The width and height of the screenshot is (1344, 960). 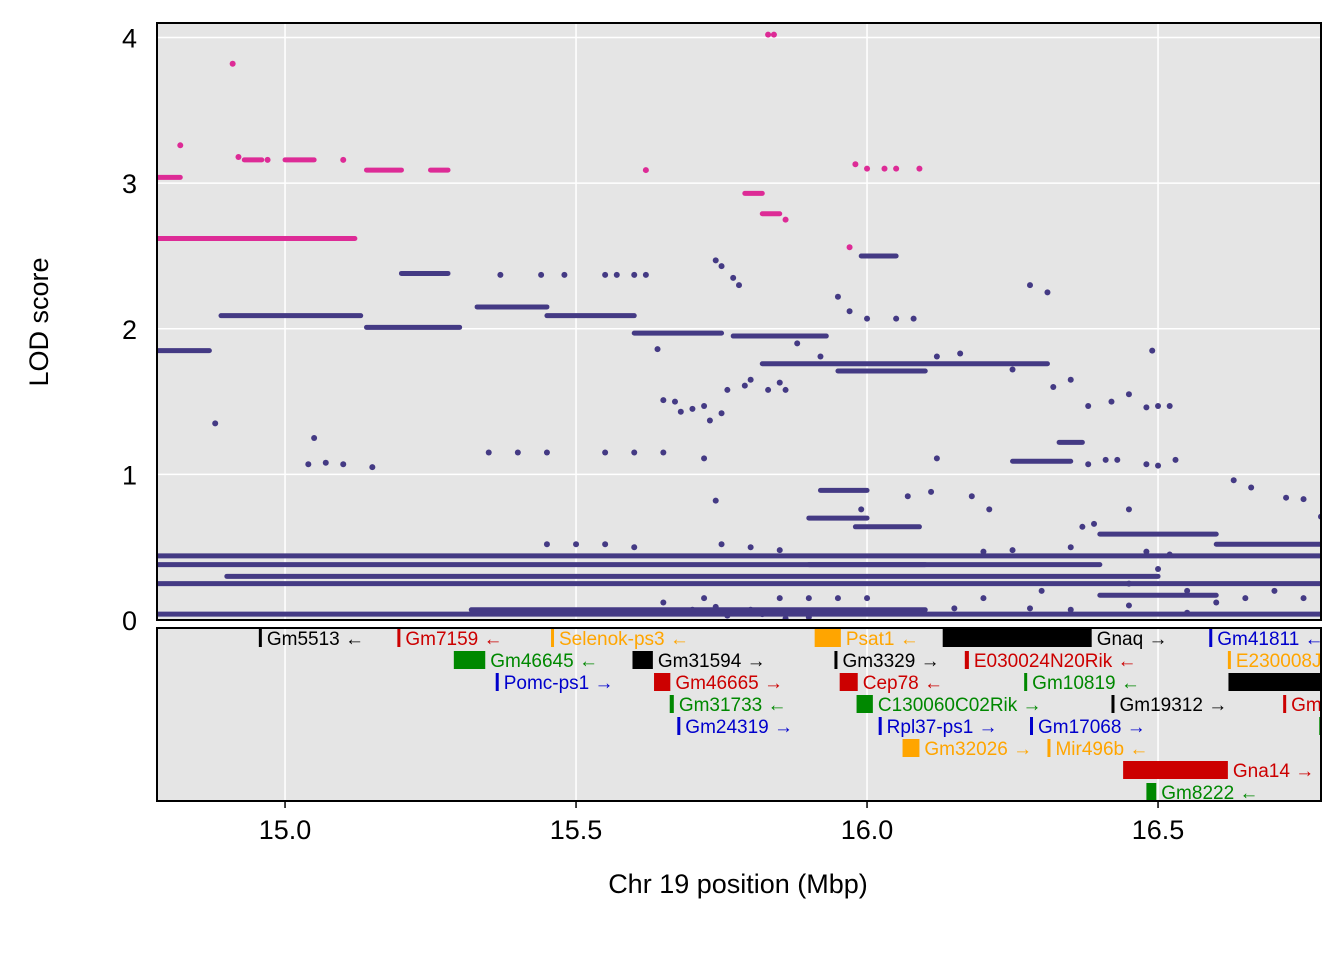 What do you see at coordinates (903, 683) in the screenshot?
I see `gene-label: Cep78 ←` at bounding box center [903, 683].